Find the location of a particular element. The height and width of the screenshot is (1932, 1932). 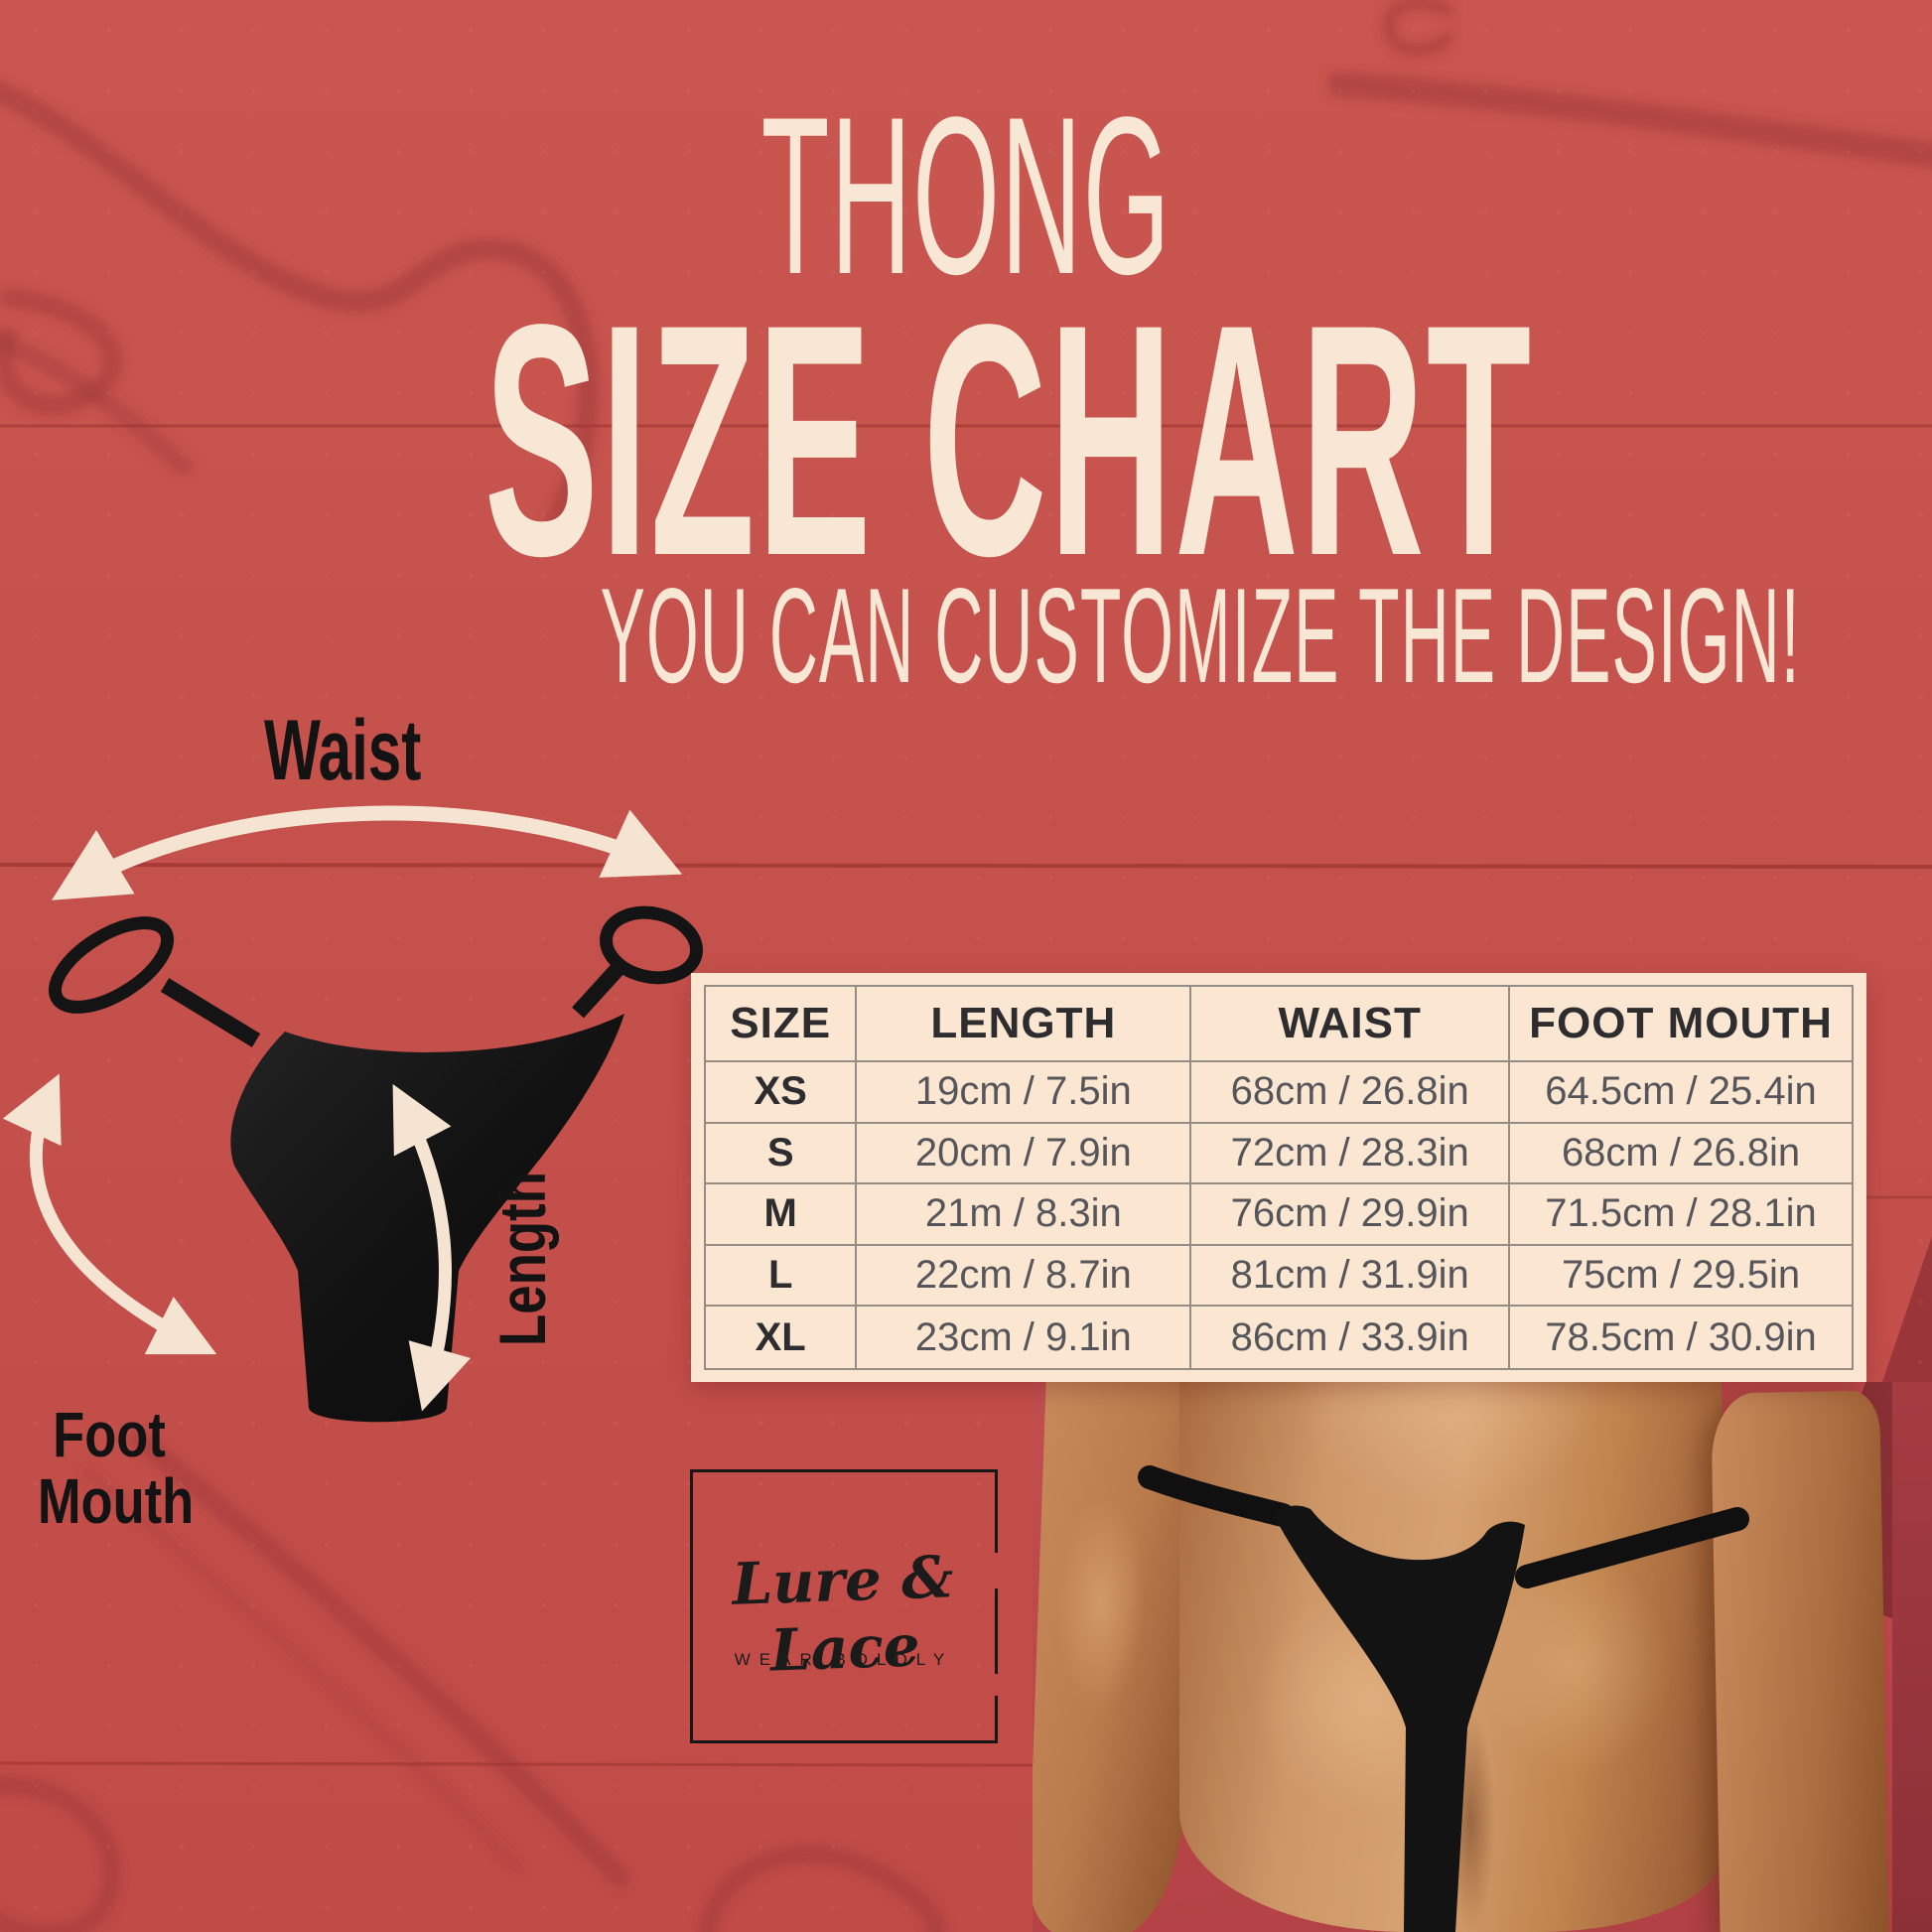

logo-frame-top is located at coordinates (844, 1470).